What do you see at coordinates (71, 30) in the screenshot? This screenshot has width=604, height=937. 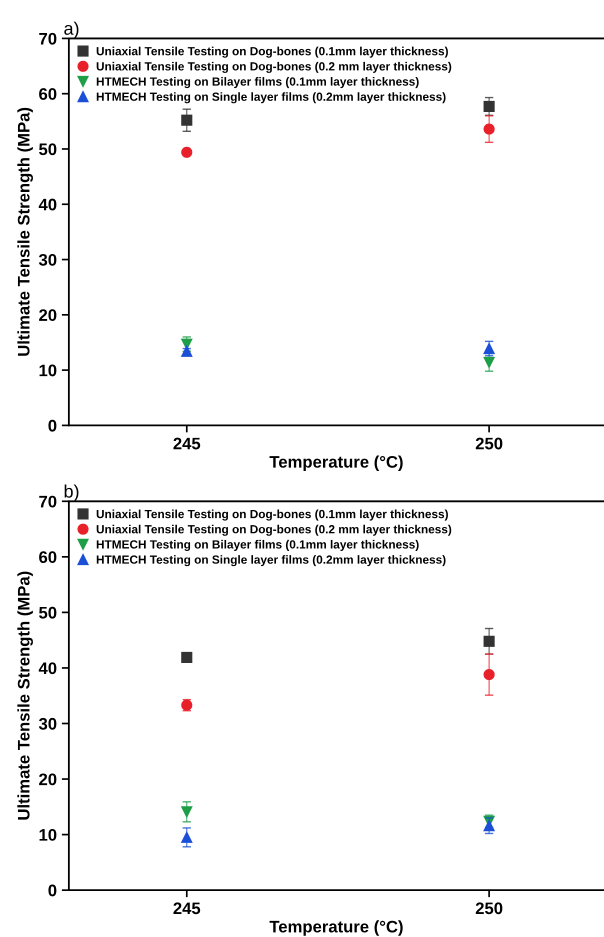 I see `chart-title: a)` at bounding box center [71, 30].